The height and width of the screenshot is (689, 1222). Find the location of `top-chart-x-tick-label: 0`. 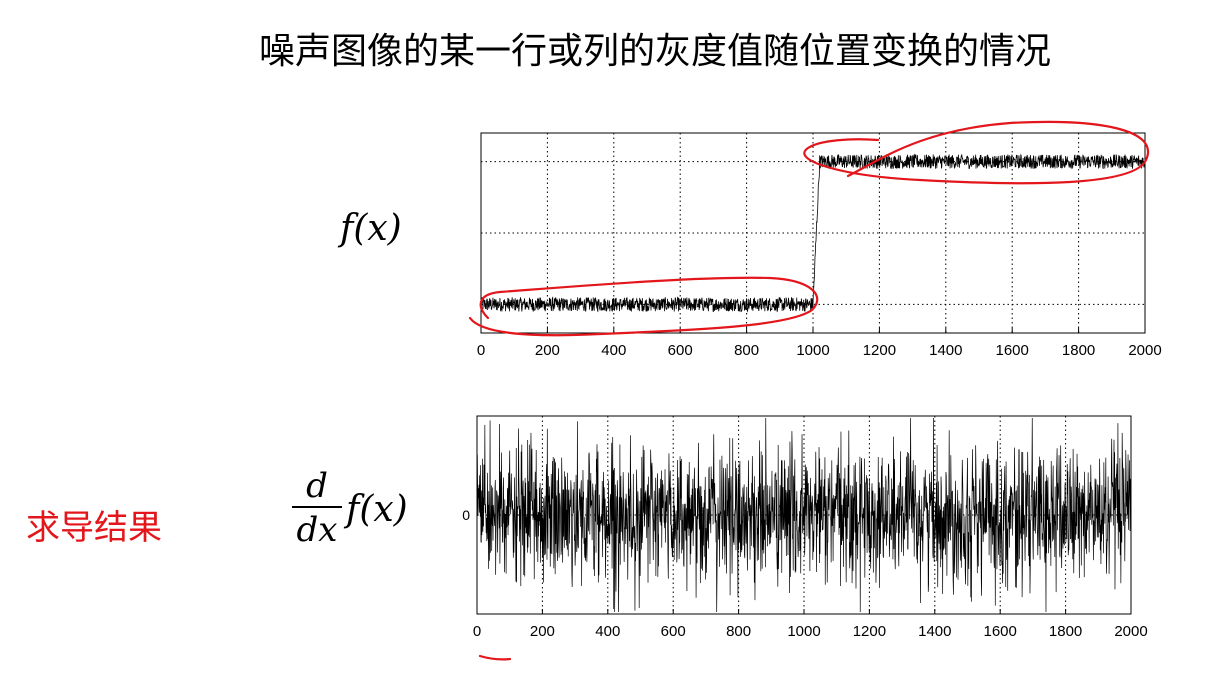

top-chart-x-tick-label: 0 is located at coordinates (481, 350).